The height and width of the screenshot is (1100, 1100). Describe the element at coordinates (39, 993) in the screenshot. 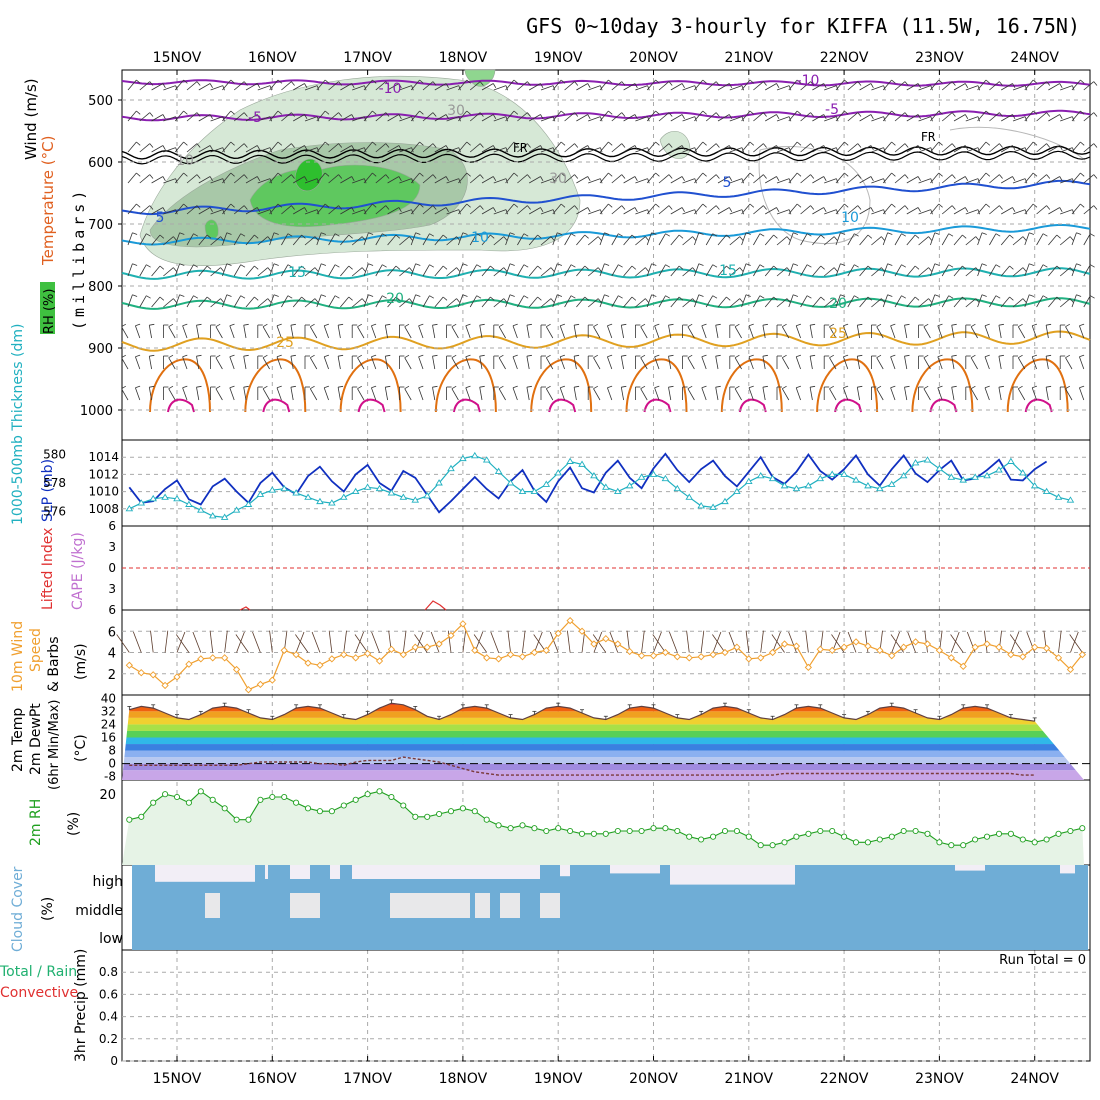

I see `precip-convective-label: Convective` at that location.